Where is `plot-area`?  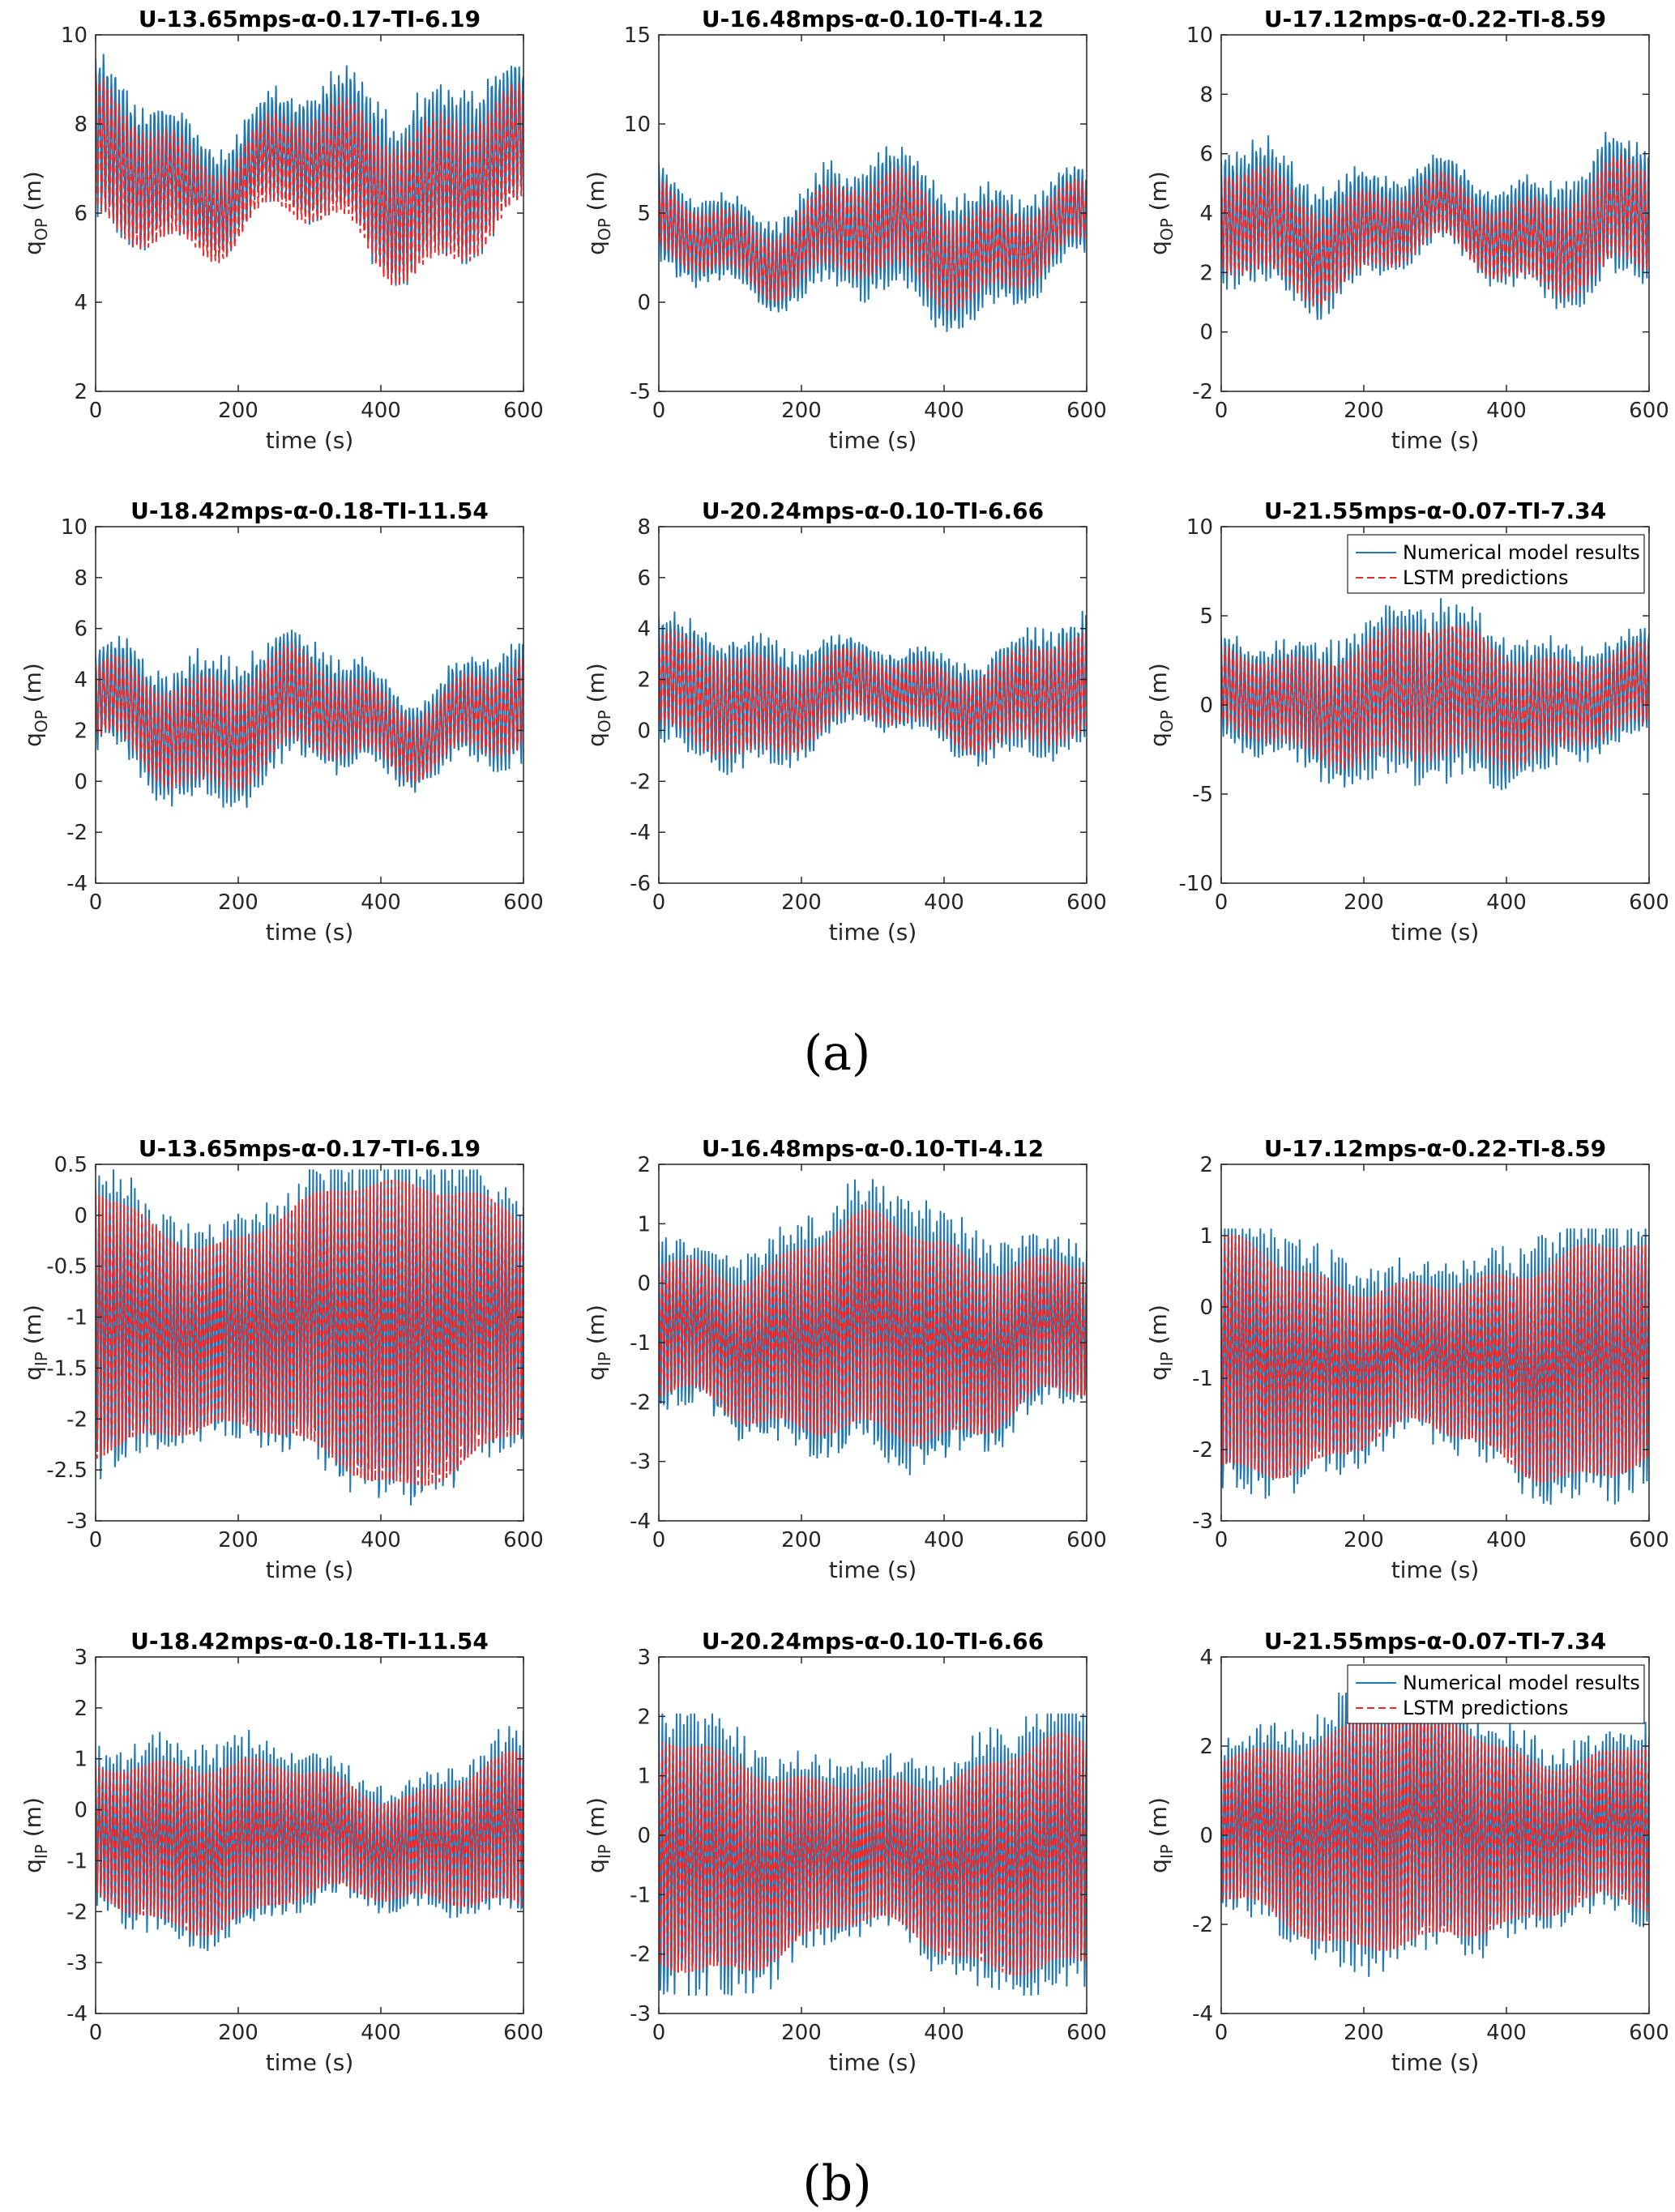 plot-area is located at coordinates (873, 213).